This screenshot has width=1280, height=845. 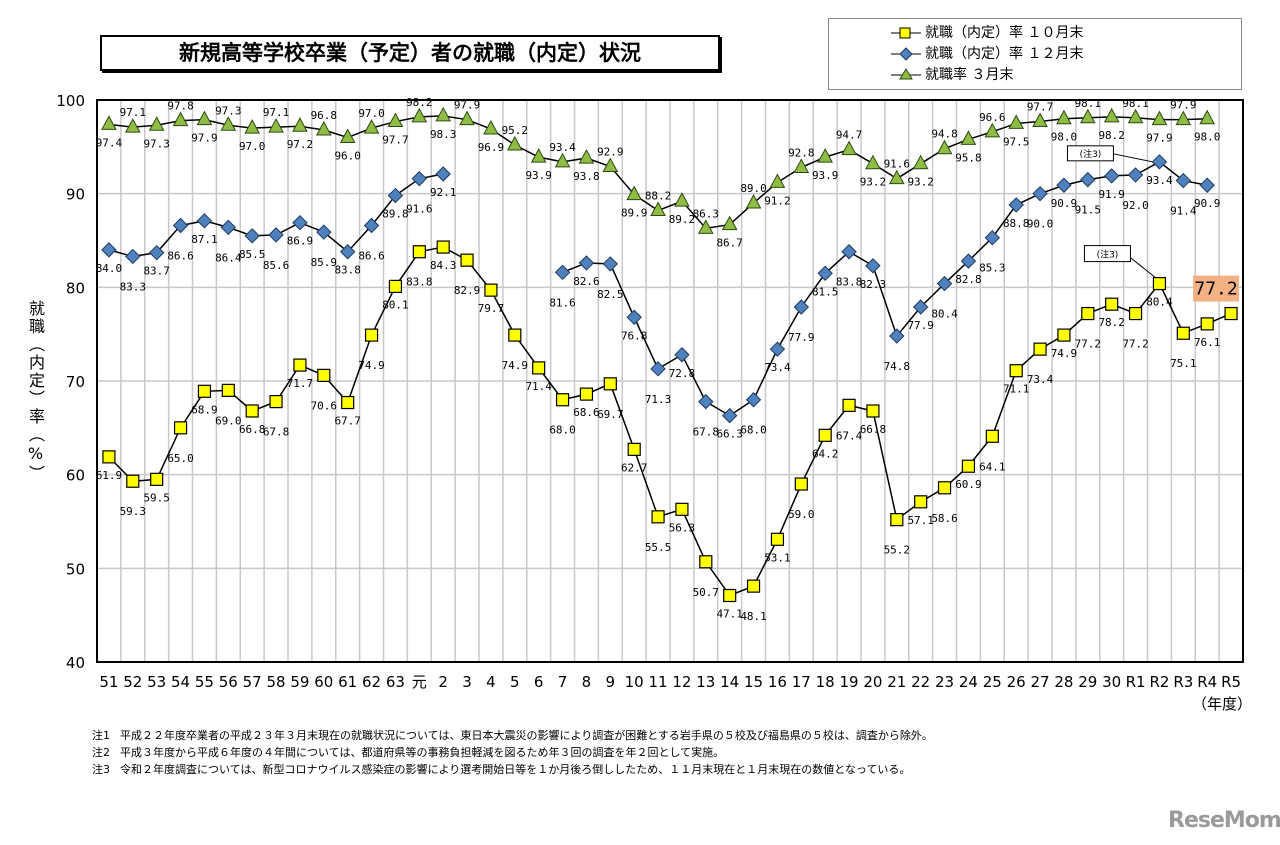 I want to click on callout-pointer, so click(x=1143, y=267).